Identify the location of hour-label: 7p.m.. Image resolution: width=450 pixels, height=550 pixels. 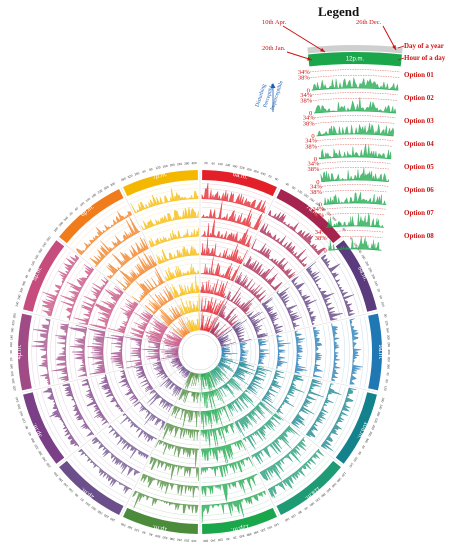
(160, 176).